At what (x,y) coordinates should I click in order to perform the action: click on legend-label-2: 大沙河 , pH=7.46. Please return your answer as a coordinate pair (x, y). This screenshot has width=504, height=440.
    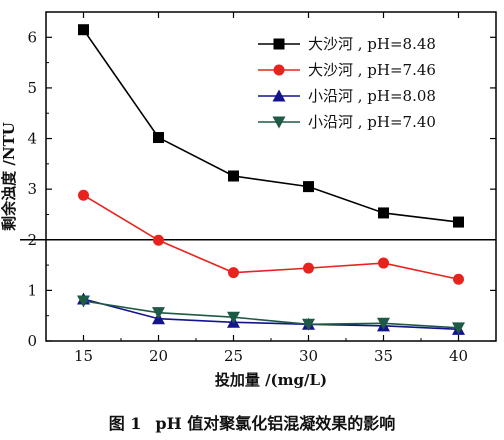
    Looking at the image, I should click on (372, 70).